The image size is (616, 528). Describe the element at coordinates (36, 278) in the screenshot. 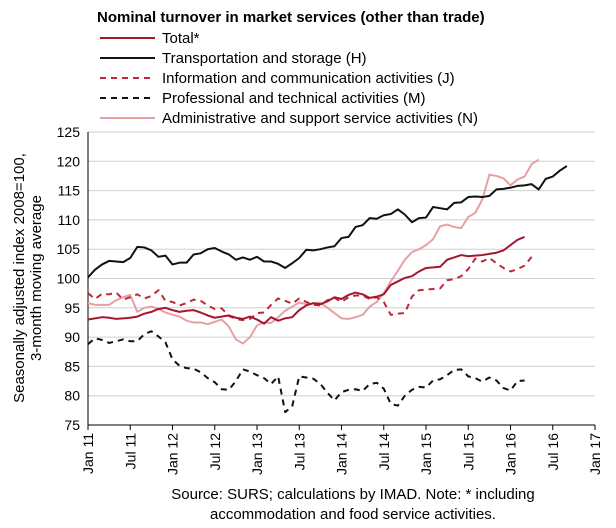

I see `y-axis-label-line-2: 3-month moving average` at that location.